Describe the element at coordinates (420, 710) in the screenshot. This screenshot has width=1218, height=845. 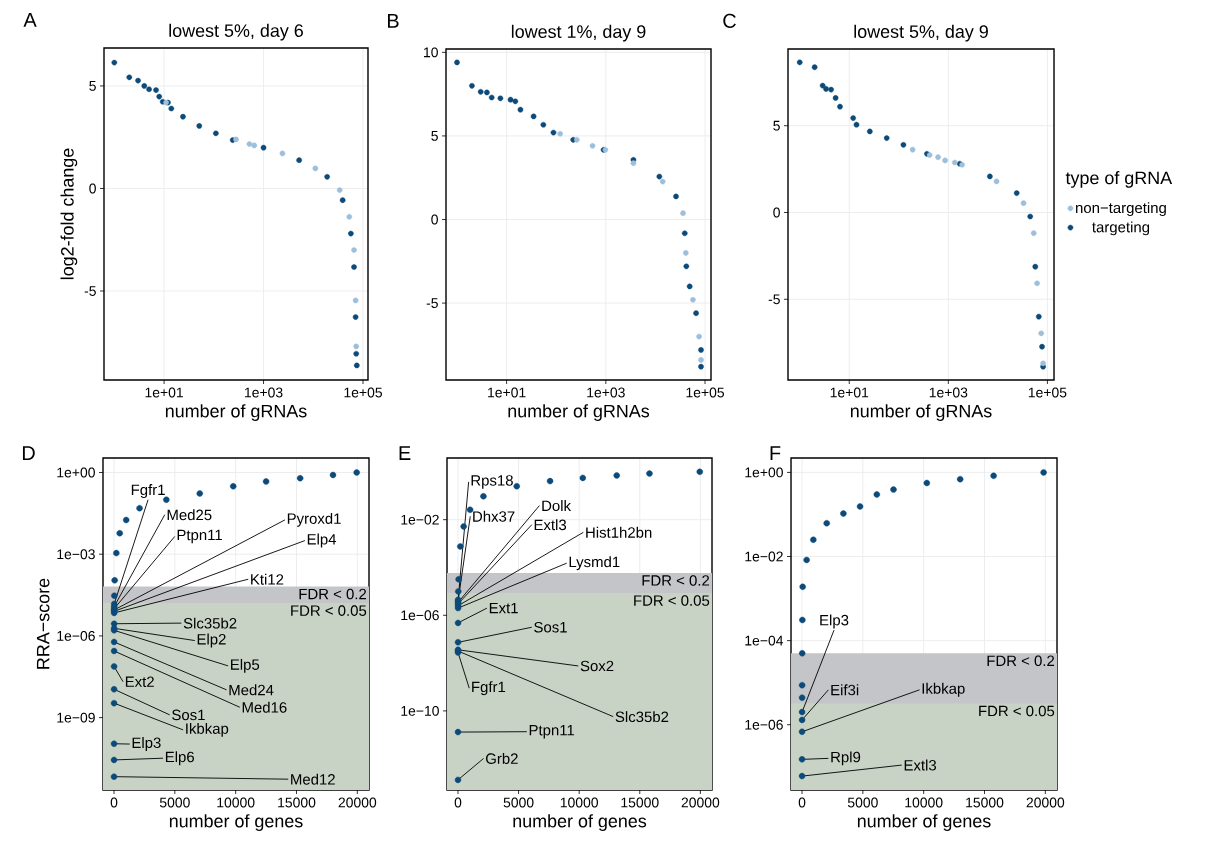
I see `y-tick-label: 1e−10` at that location.